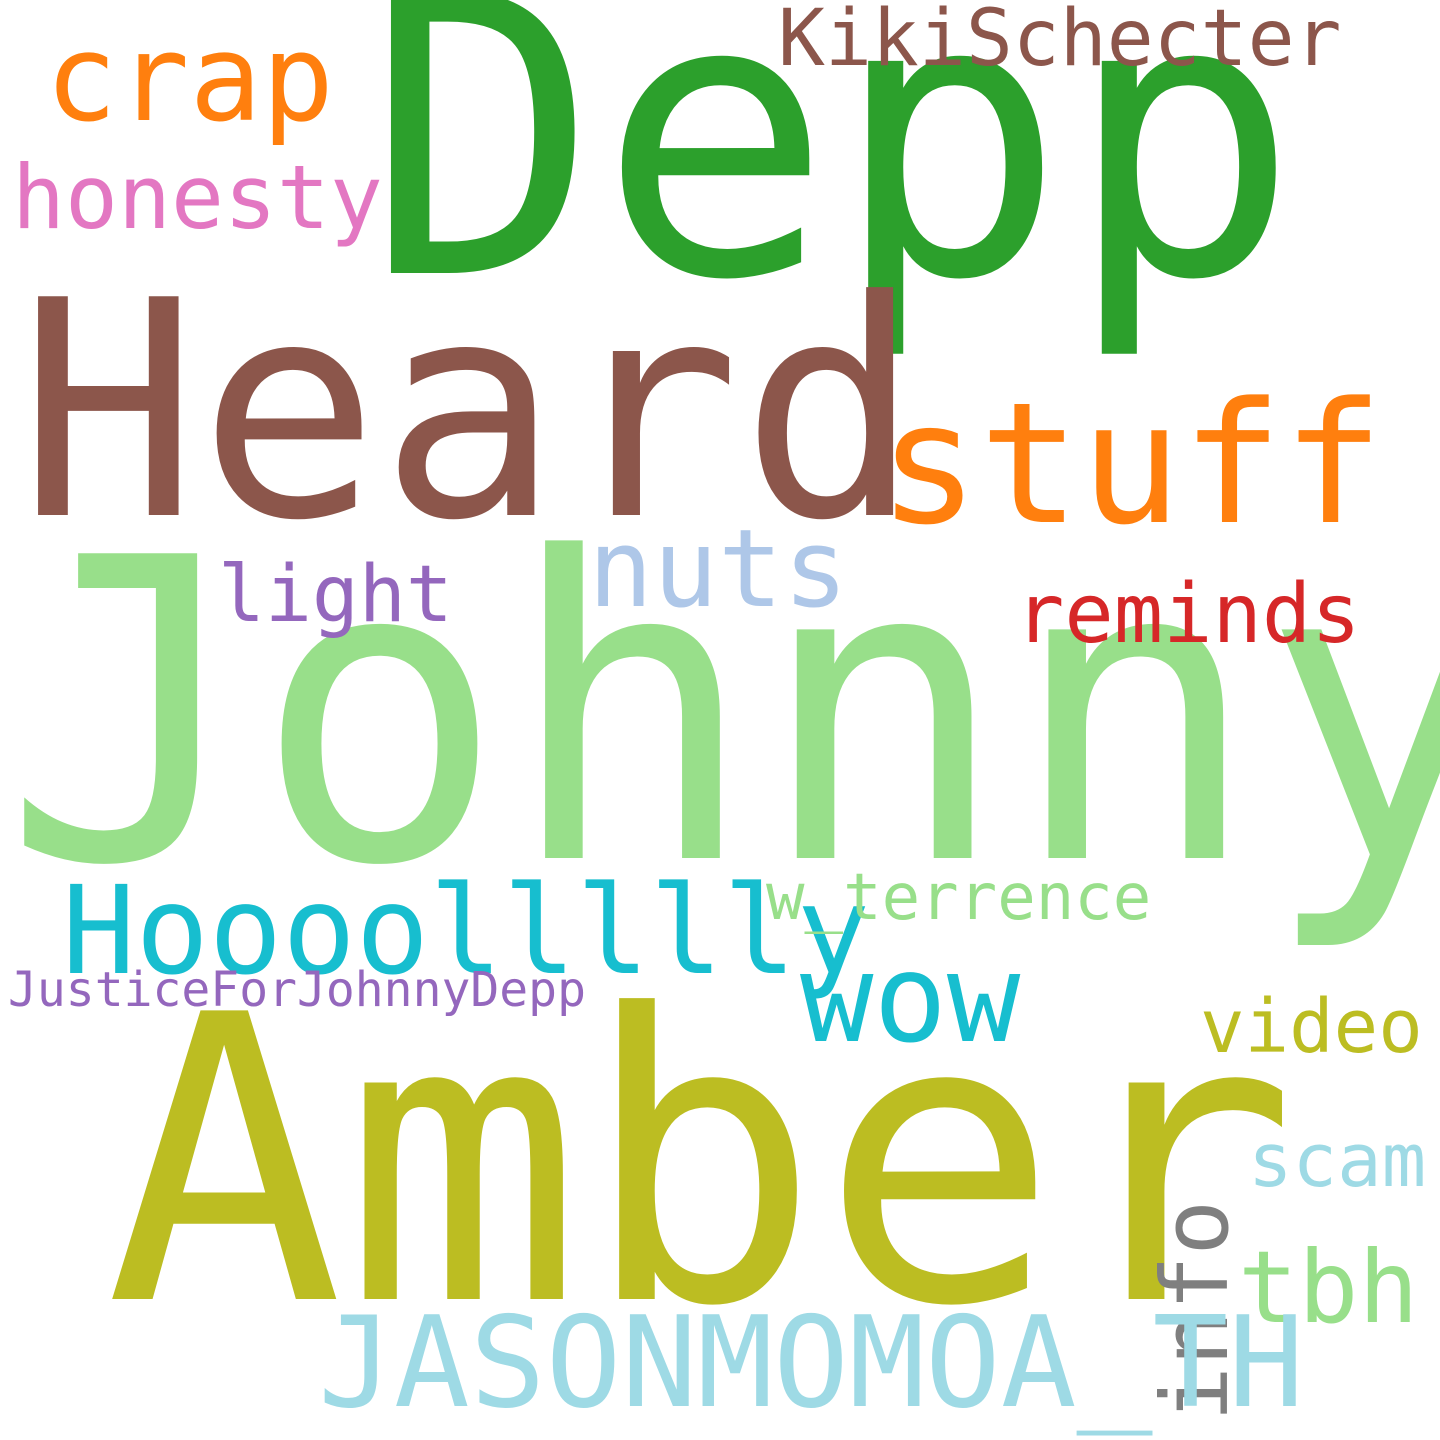  What do you see at coordinates (297, 990) in the screenshot?
I see `word-justicefor-johnnydepp: JusticeForJohnnyDepp` at bounding box center [297, 990].